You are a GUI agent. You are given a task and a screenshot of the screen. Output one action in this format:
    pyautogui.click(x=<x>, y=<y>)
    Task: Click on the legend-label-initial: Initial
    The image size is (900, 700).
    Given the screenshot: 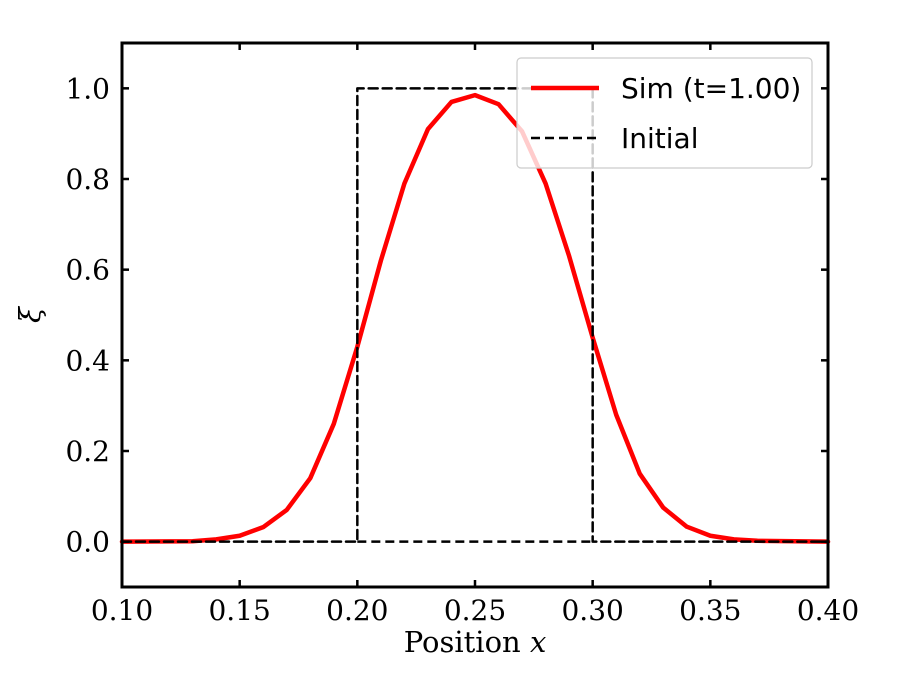 What is the action you would take?
    pyautogui.click(x=659, y=138)
    